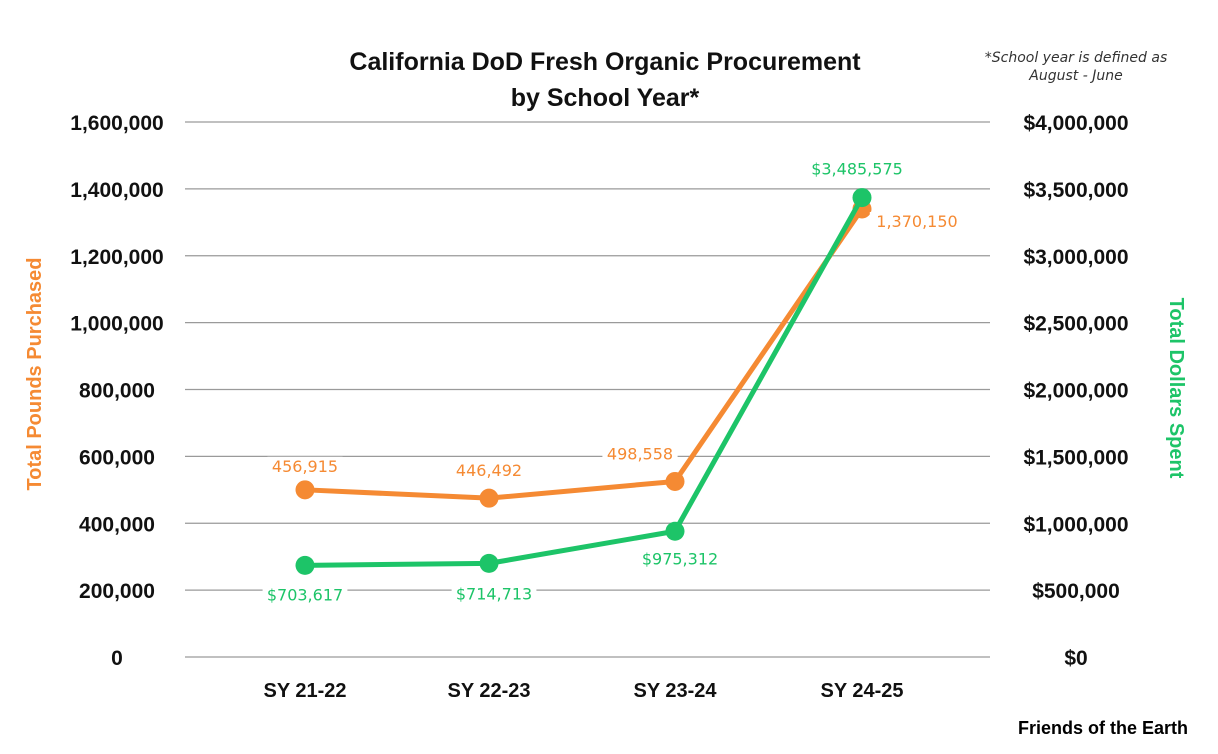 The width and height of the screenshot is (1218, 754). Describe the element at coordinates (1075, 123) in the screenshot. I see `right-tick-label: $4,000,000` at that location.